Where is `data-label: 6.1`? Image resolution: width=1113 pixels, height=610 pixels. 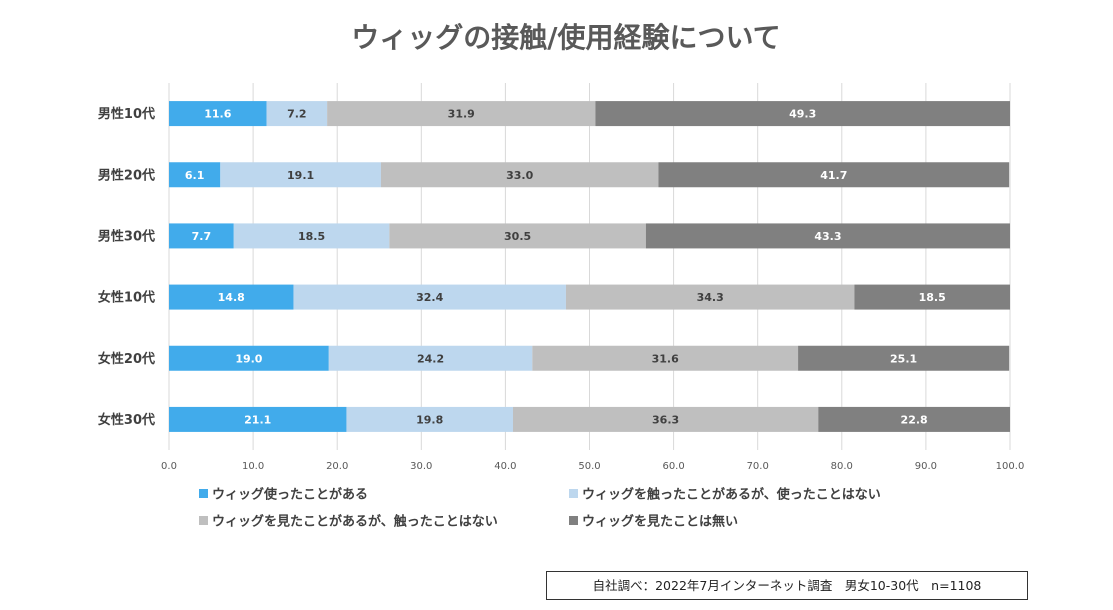 data-label: 6.1 is located at coordinates (195, 175).